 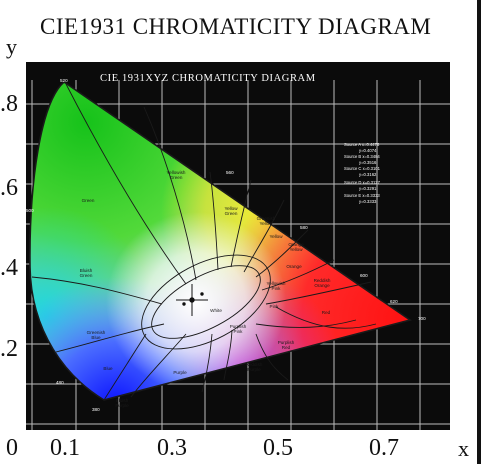 What do you see at coordinates (275, 306) in the screenshot?
I see `label-pink: Pink` at bounding box center [275, 306].